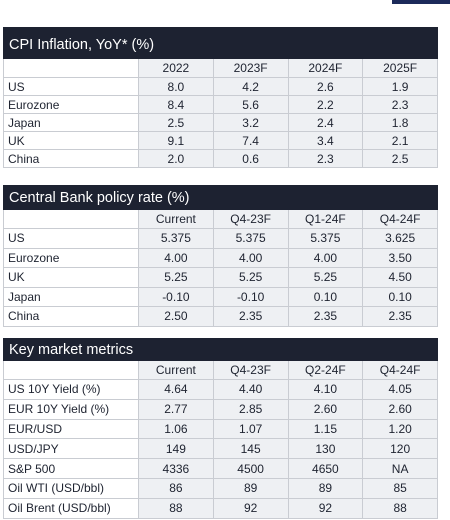  I want to click on cell-value: 2.2, so click(325, 104).